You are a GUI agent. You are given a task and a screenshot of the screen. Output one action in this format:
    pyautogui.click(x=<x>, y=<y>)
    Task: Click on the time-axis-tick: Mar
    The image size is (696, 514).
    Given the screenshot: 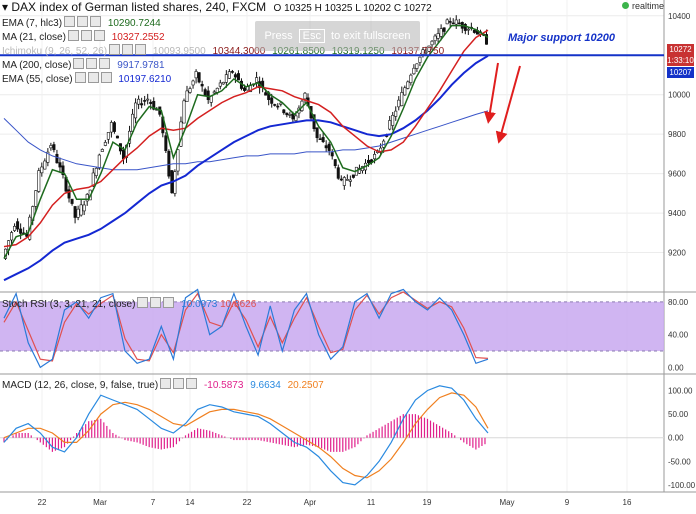 What is the action you would take?
    pyautogui.click(x=100, y=502)
    